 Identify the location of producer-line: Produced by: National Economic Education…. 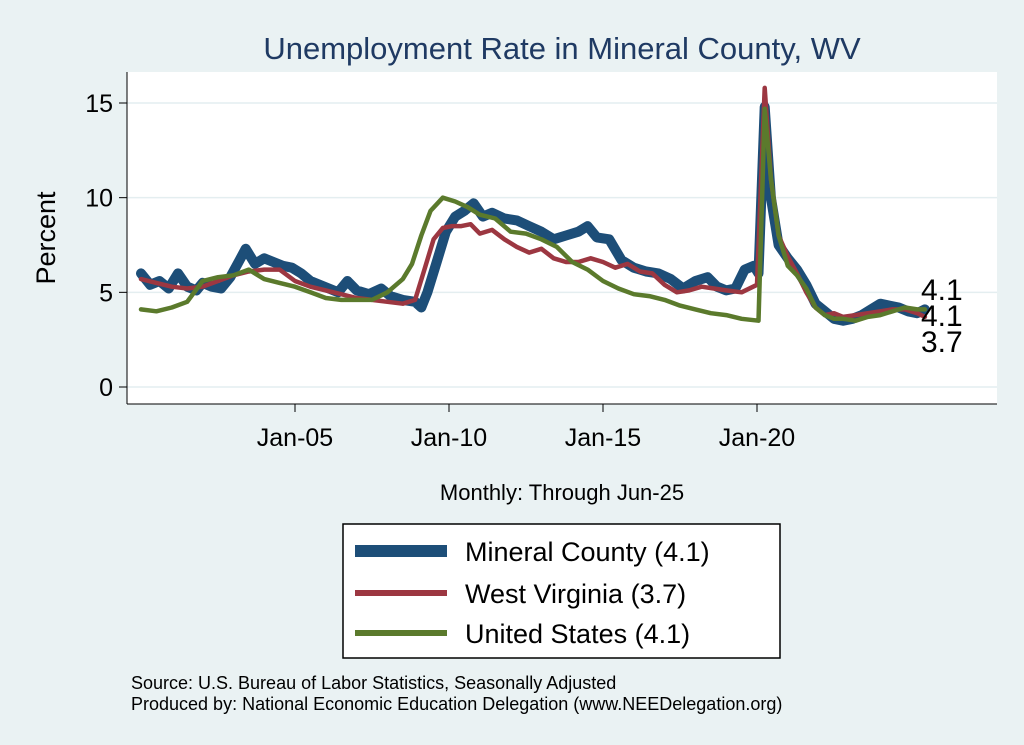
(456, 704).